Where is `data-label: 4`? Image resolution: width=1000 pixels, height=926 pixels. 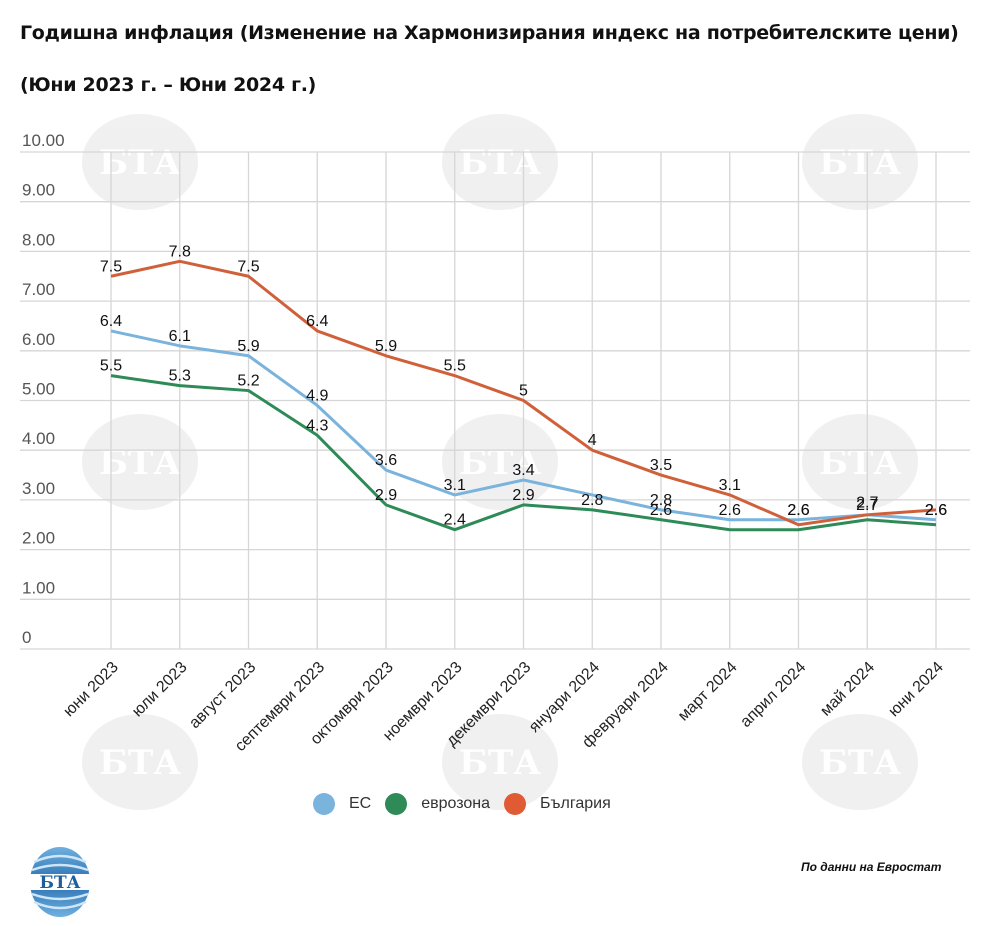 data-label: 4 is located at coordinates (592, 440).